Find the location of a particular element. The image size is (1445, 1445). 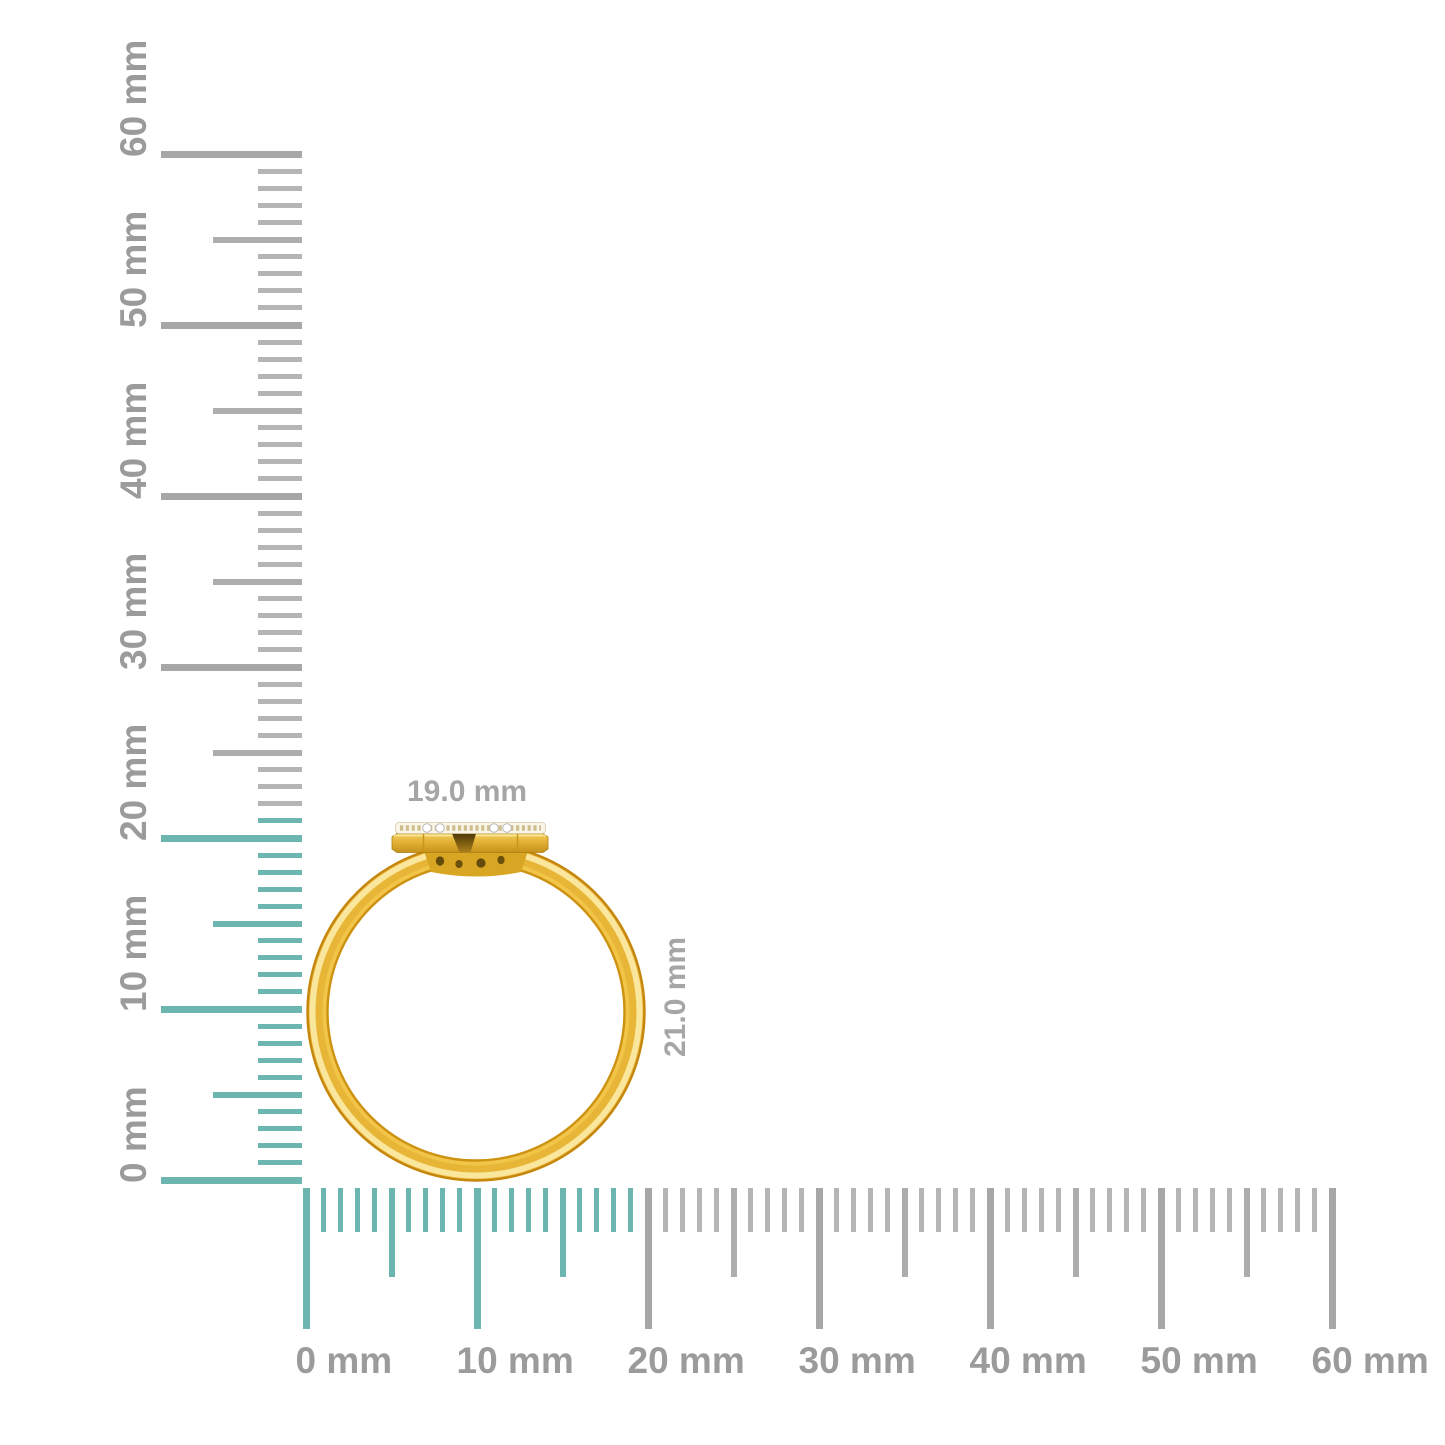

vertical-tick-25mm is located at coordinates (257, 752).